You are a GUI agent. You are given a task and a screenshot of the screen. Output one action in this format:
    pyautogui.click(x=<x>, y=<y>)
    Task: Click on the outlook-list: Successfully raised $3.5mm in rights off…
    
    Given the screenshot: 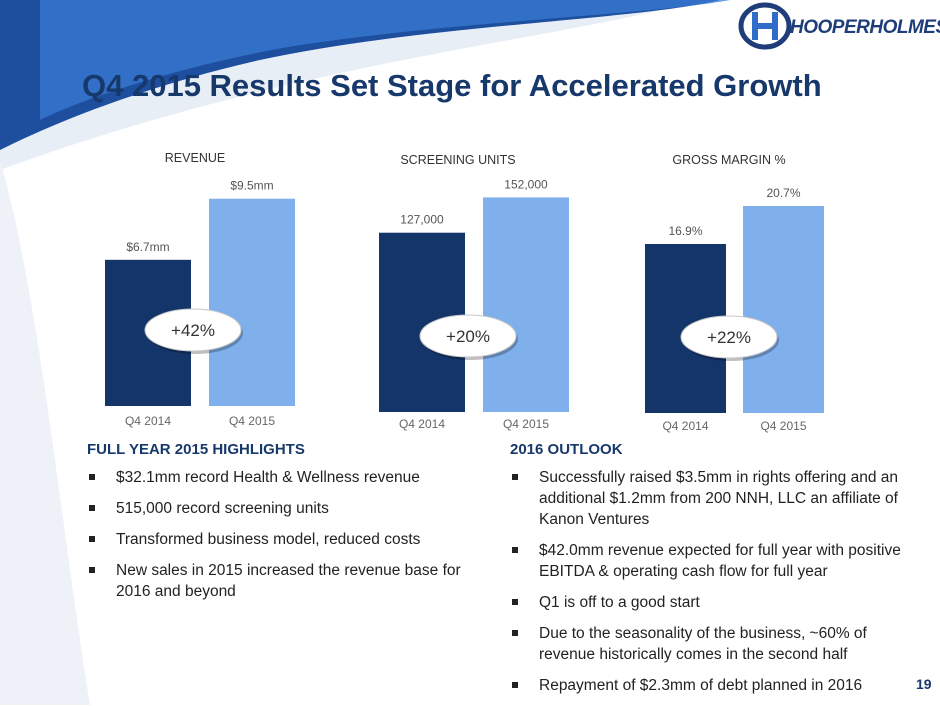 What is the action you would take?
    pyautogui.click(x=710, y=586)
    